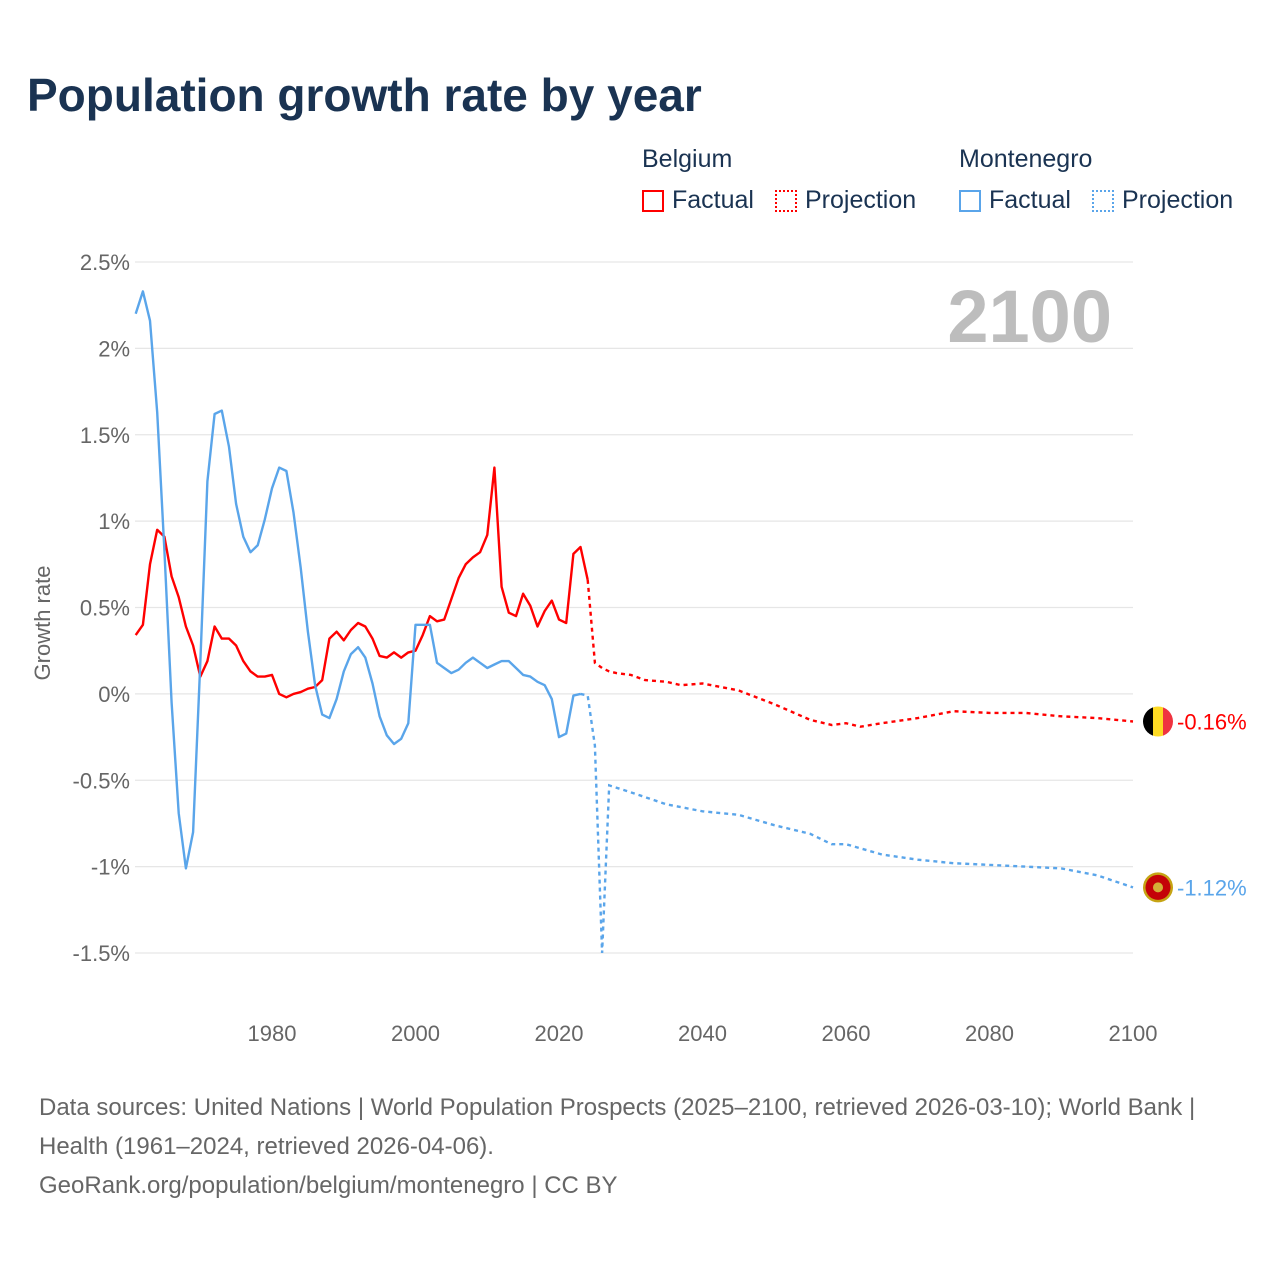 The width and height of the screenshot is (1280, 1280). Describe the element at coordinates (114, 521) in the screenshot. I see `y-tick-label: 1%` at that location.